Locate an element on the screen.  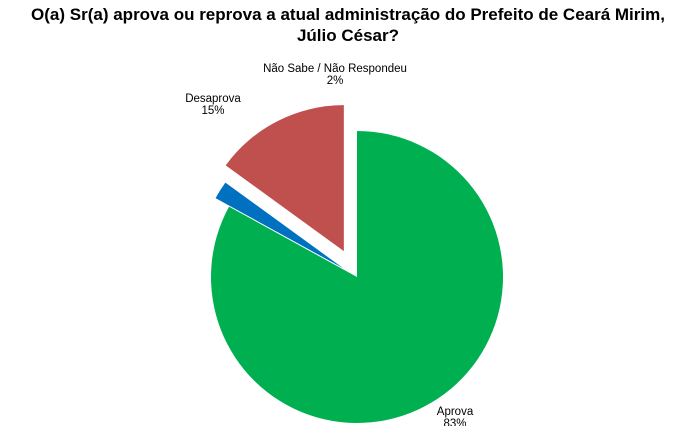
pie-slice-desaprova is located at coordinates (284, 178).